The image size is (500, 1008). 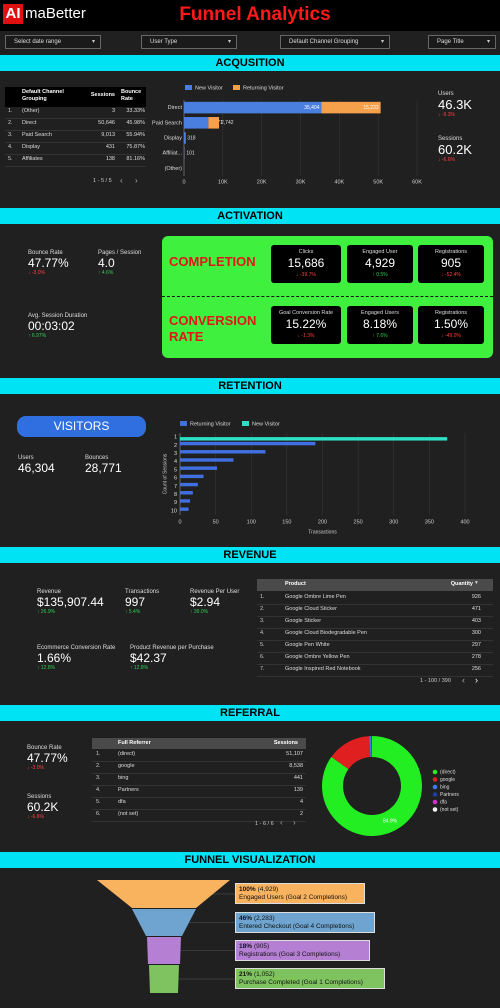 What do you see at coordinates (113, 111) in the screenshot?
I see `row-sessions: 3` at bounding box center [113, 111].